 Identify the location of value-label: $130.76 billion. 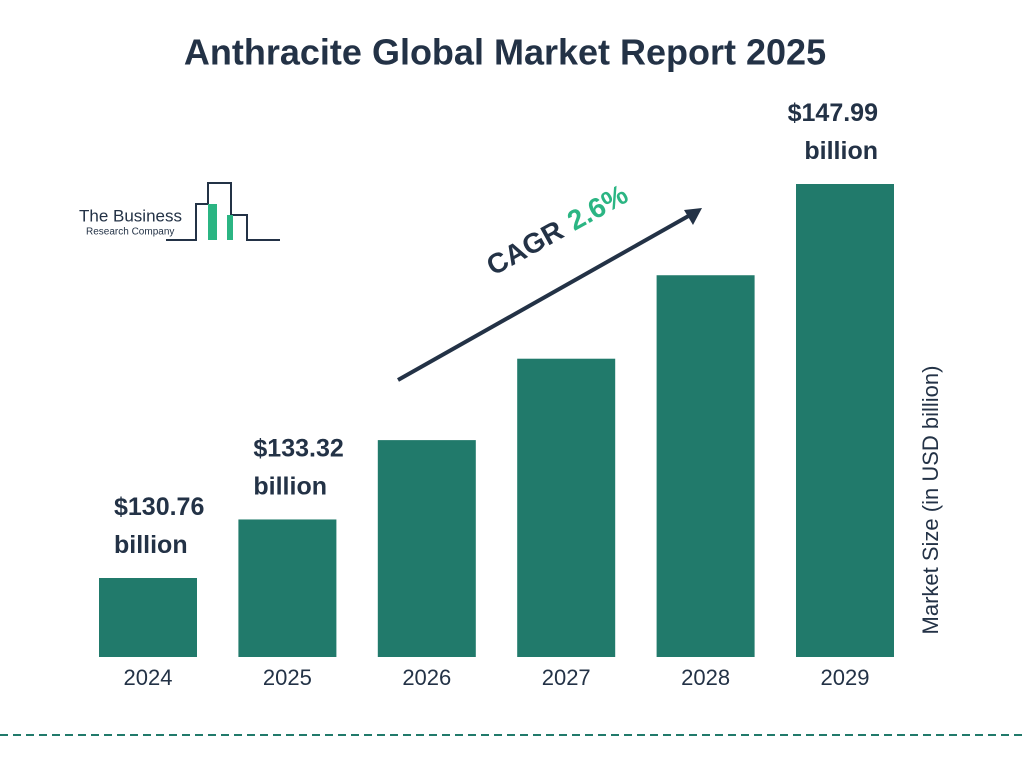
(159, 526).